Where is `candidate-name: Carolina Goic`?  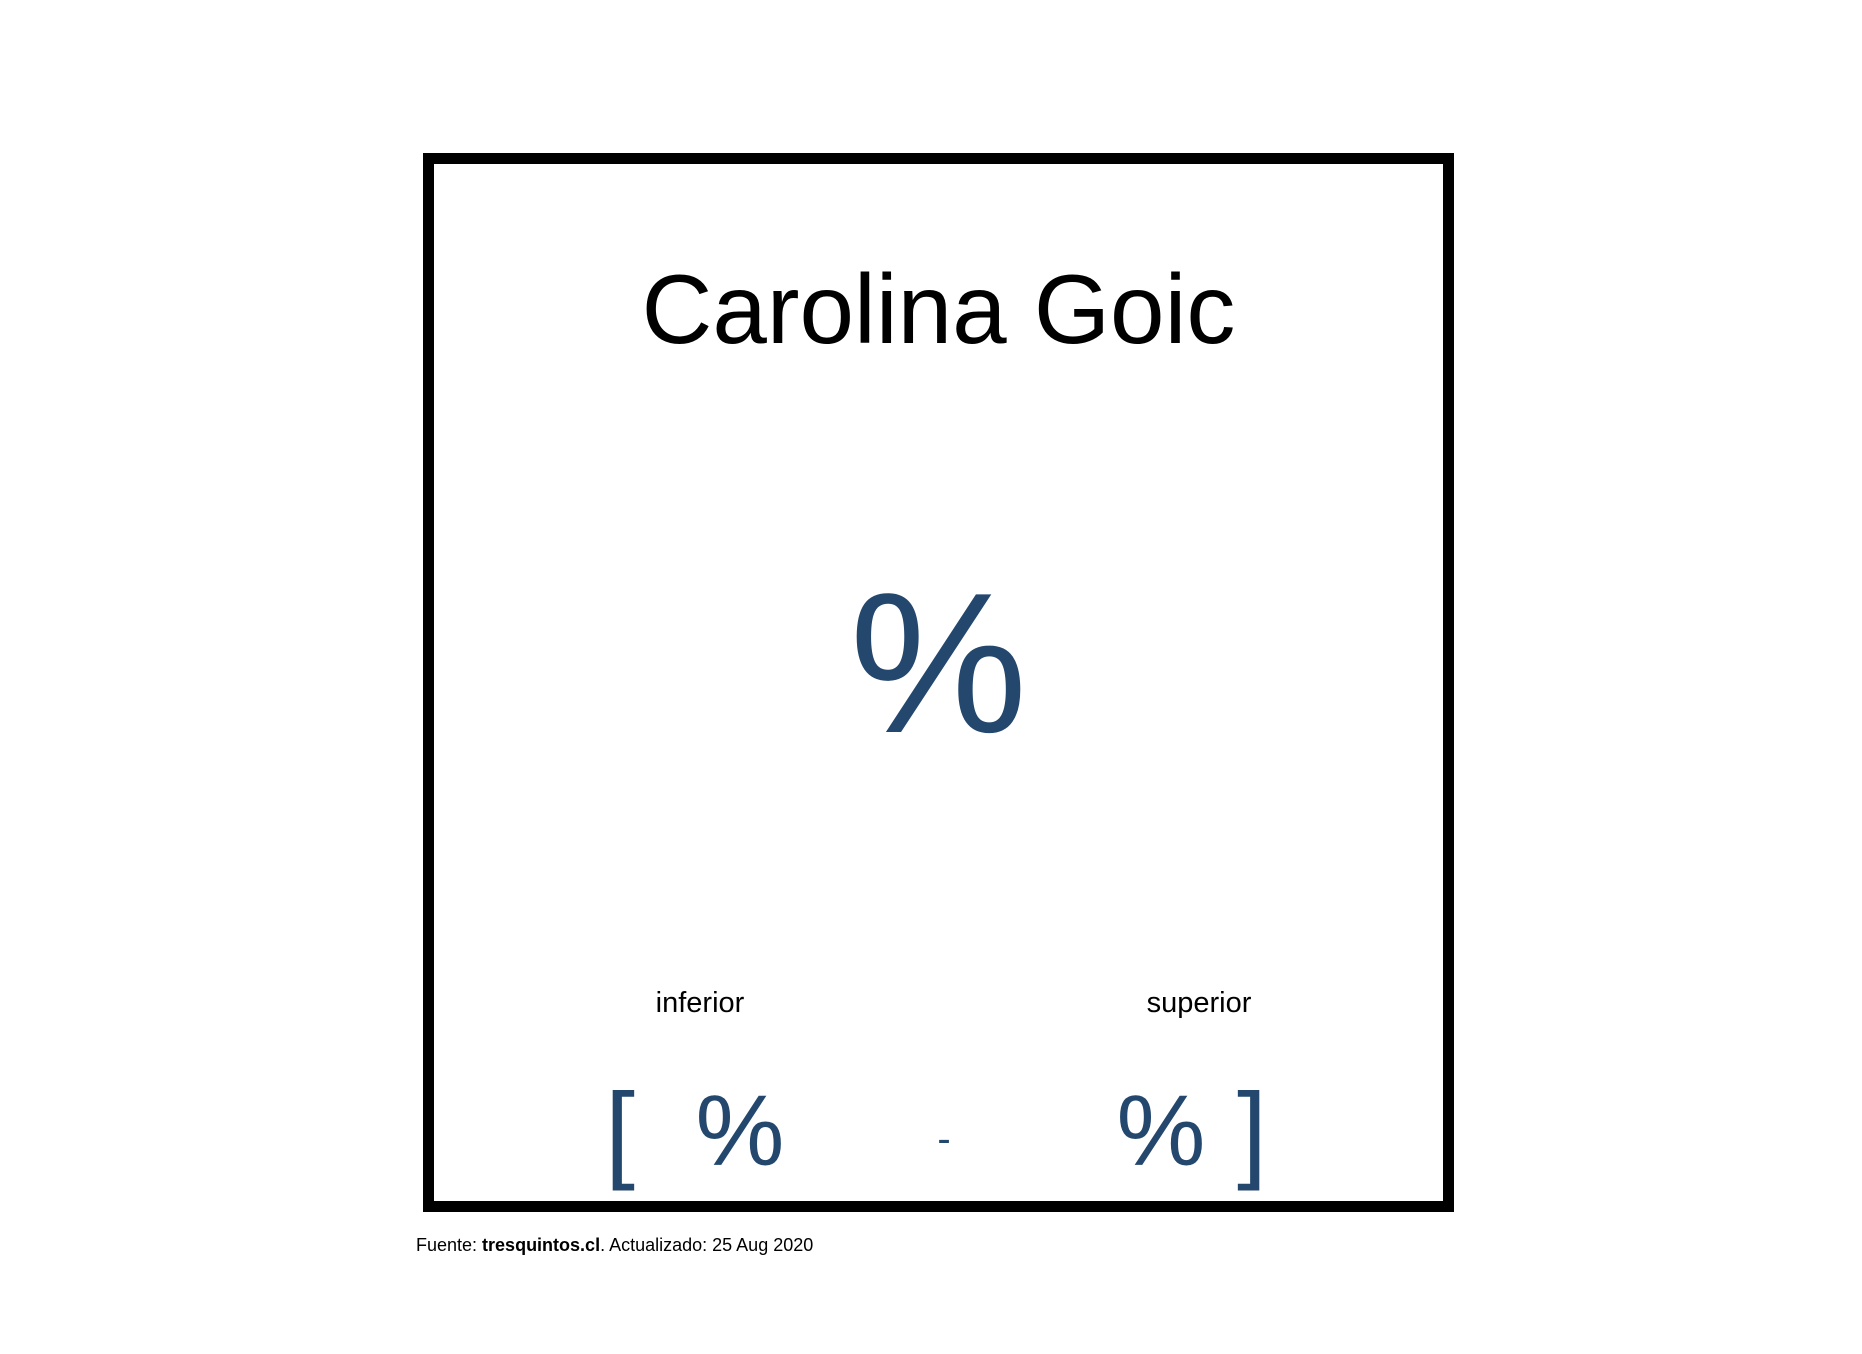
candidate-name: Carolina Goic is located at coordinates (938, 309).